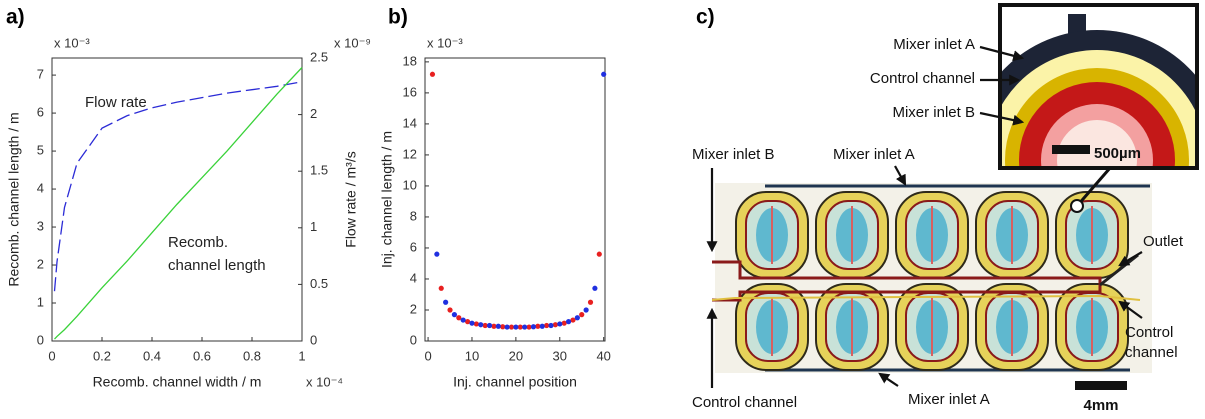  What do you see at coordinates (14, 199) in the screenshot?
I see `y-axis-label: Recomb. channel length / m` at bounding box center [14, 199].